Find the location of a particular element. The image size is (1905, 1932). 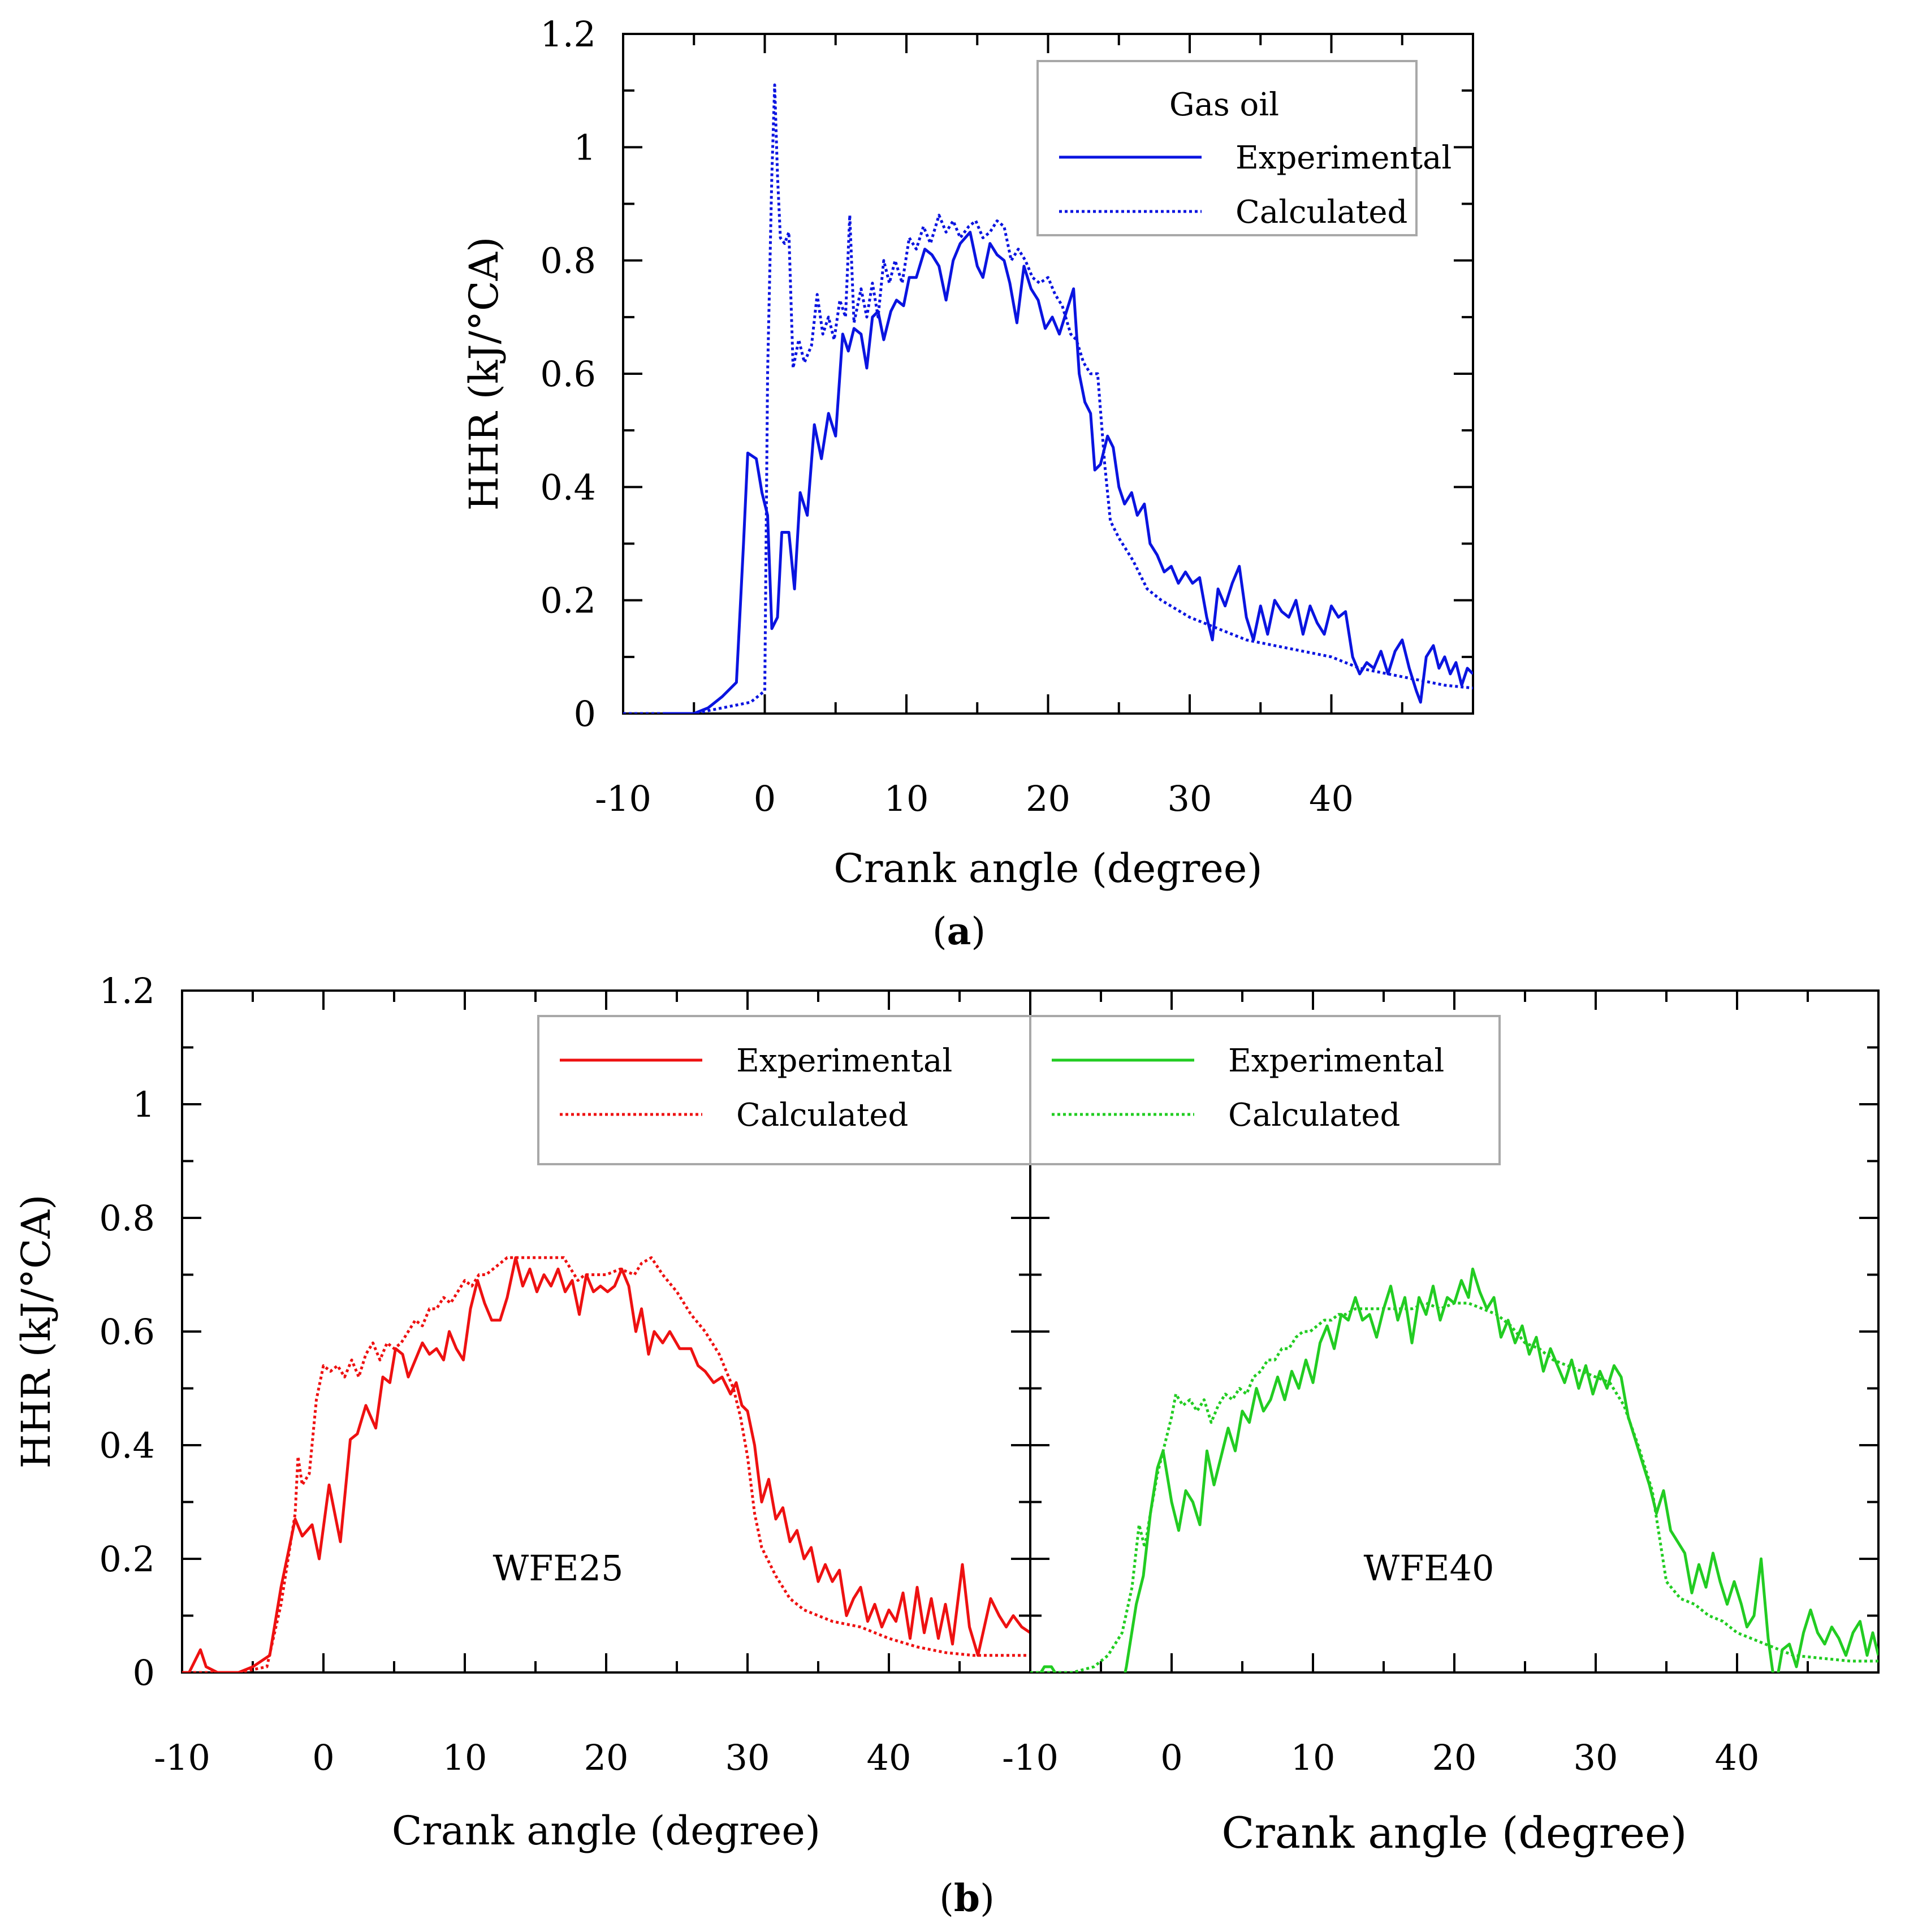

legend: Gas oil Experimental Calculated is located at coordinates (1244, 148).